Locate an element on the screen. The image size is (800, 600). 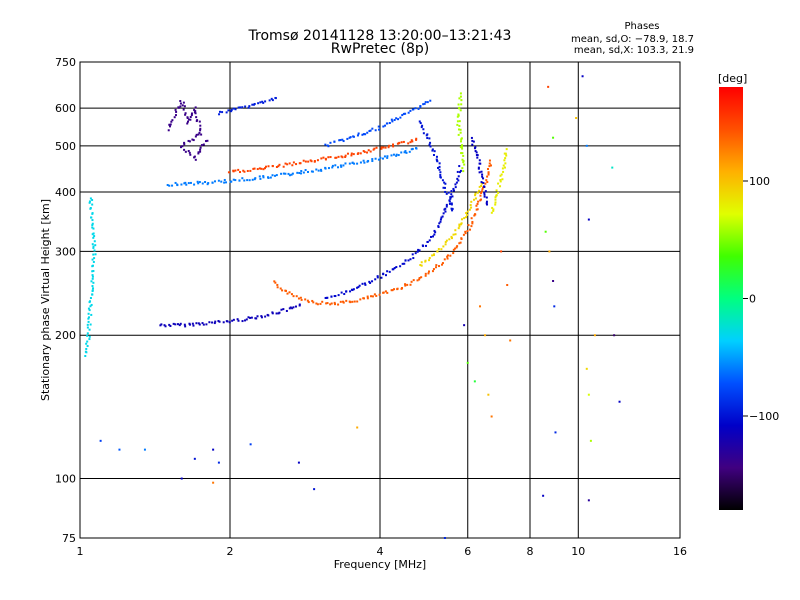
y-axis-ticks: 75 100 200 300 400 500 600 750 is located at coordinates (65, 300).